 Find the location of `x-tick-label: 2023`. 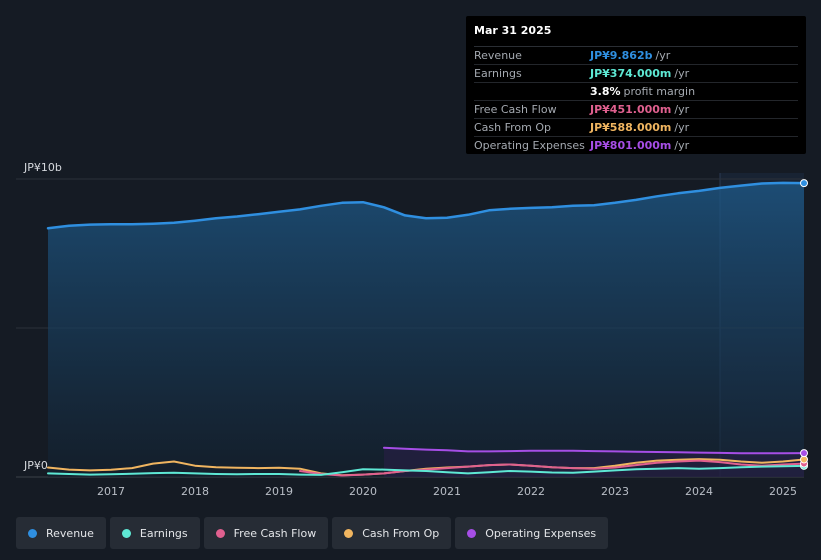

x-tick-label: 2023 is located at coordinates (615, 491).